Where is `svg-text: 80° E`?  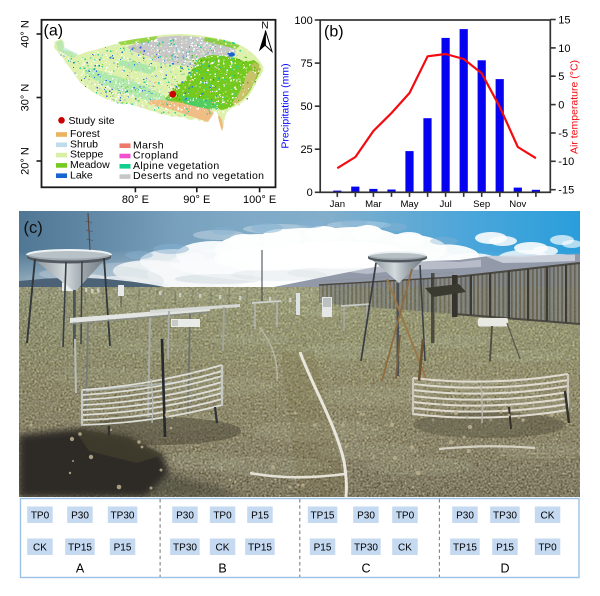 svg-text: 80° E is located at coordinates (135, 200).